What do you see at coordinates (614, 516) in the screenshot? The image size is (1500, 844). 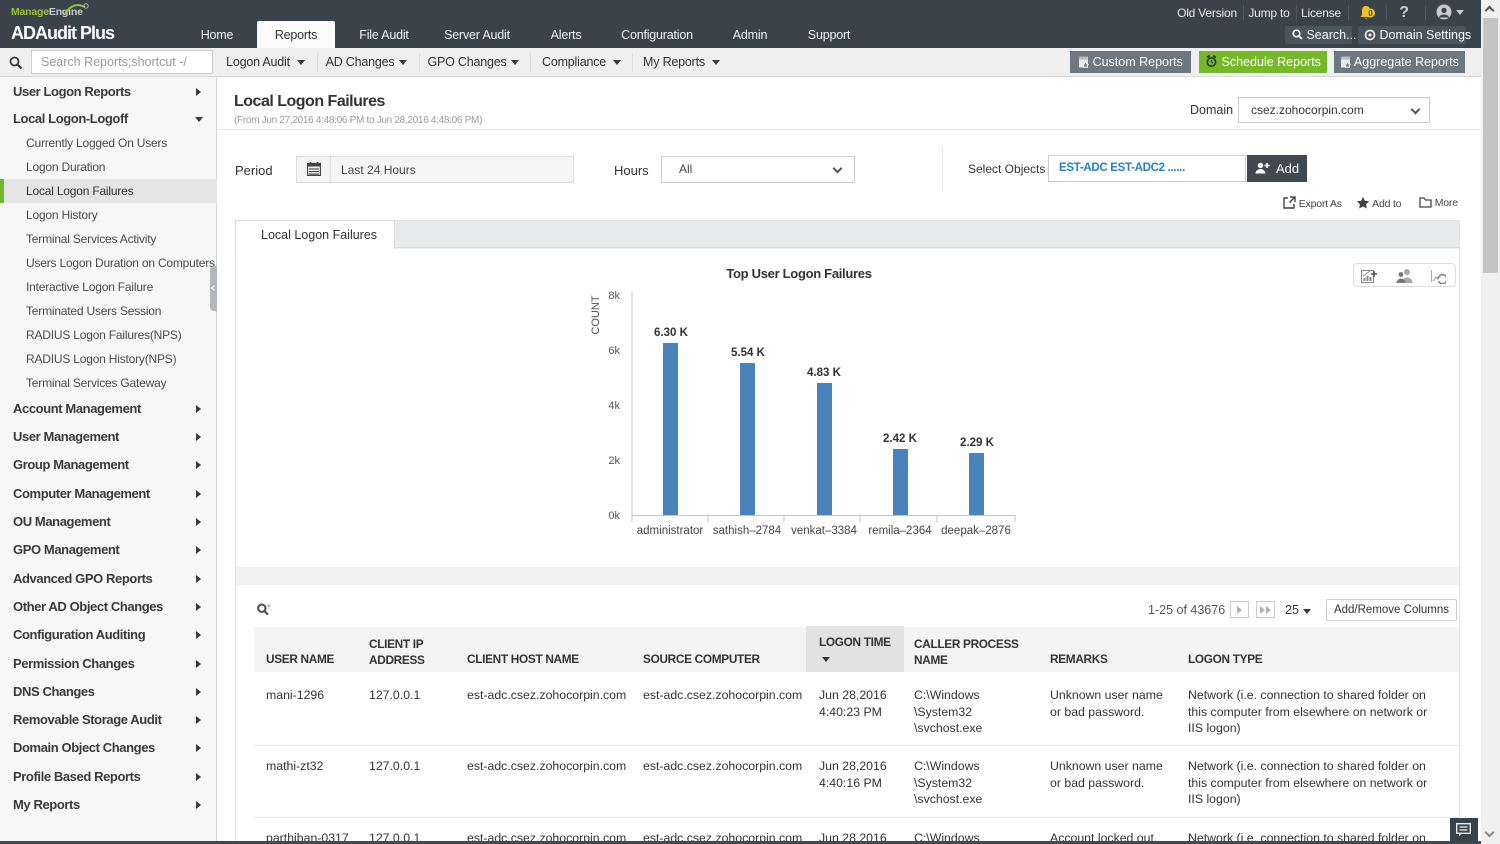 I see `svg-text: 0k` at bounding box center [614, 516].